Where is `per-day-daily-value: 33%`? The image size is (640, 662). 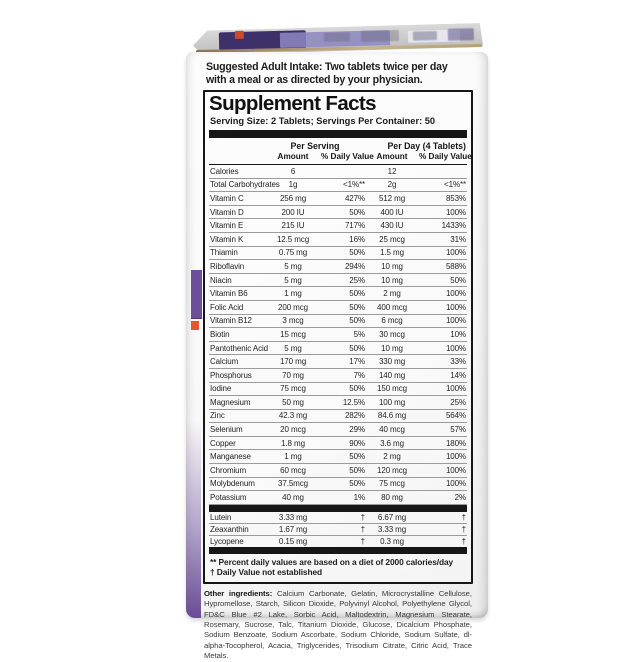
per-day-daily-value: 33% is located at coordinates (458, 362).